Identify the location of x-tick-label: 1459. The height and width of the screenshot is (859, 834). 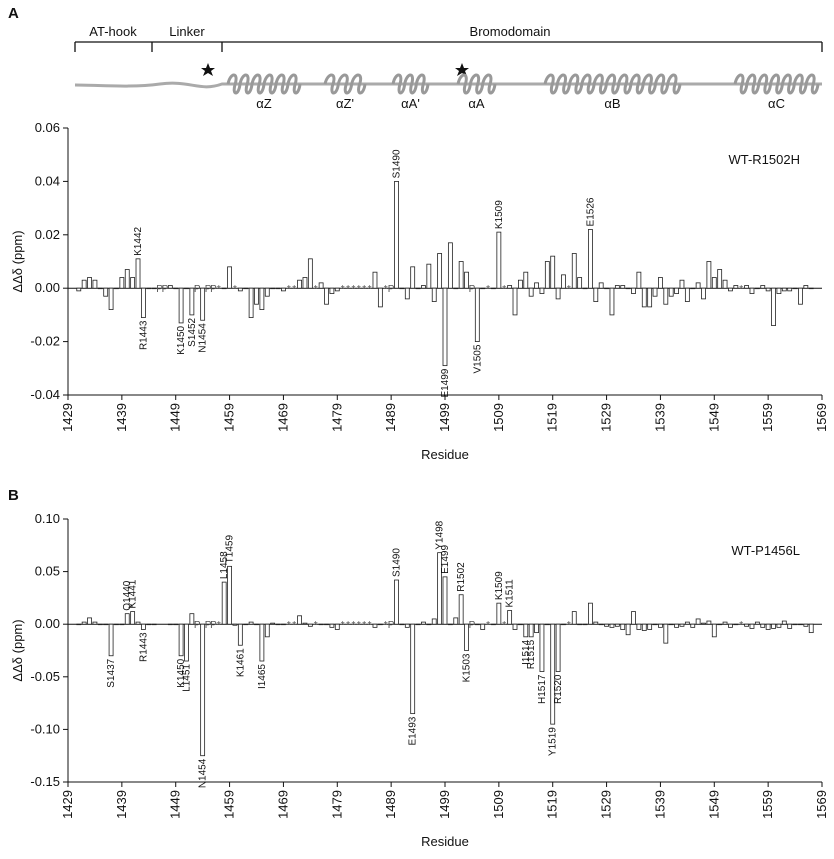
(229, 417).